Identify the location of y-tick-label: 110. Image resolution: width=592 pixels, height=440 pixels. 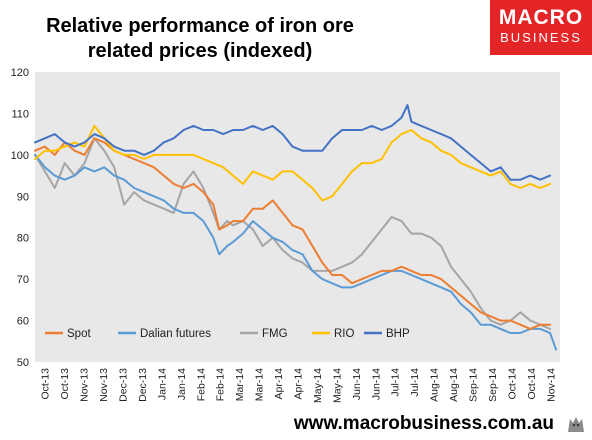
(20, 114).